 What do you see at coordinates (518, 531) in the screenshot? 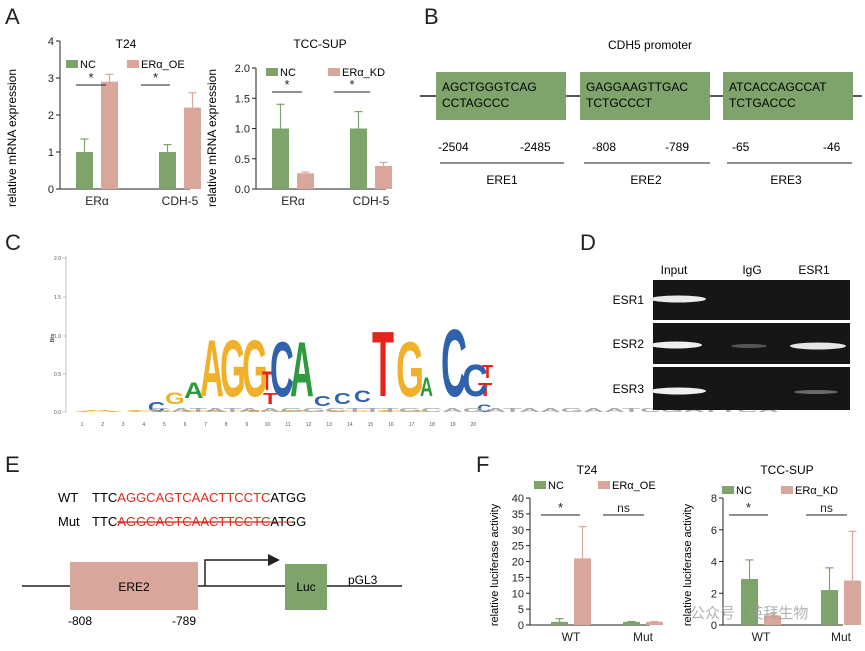
I see `y-tick-label: 30` at bounding box center [518, 531].